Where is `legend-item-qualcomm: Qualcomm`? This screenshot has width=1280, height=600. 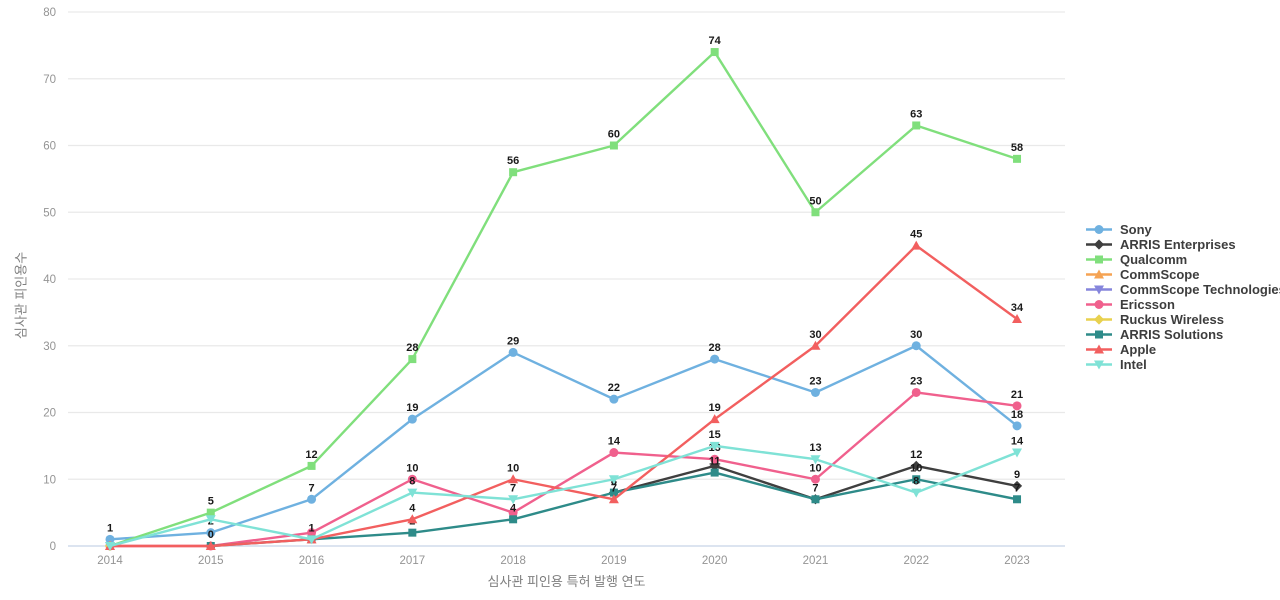
legend-item-qualcomm: Qualcomm is located at coordinates (1182, 259).